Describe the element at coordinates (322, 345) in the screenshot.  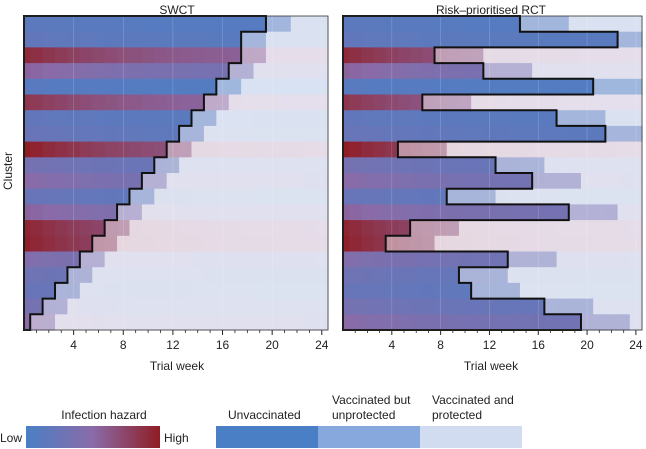
I see `x-tick-label: 24` at that location.